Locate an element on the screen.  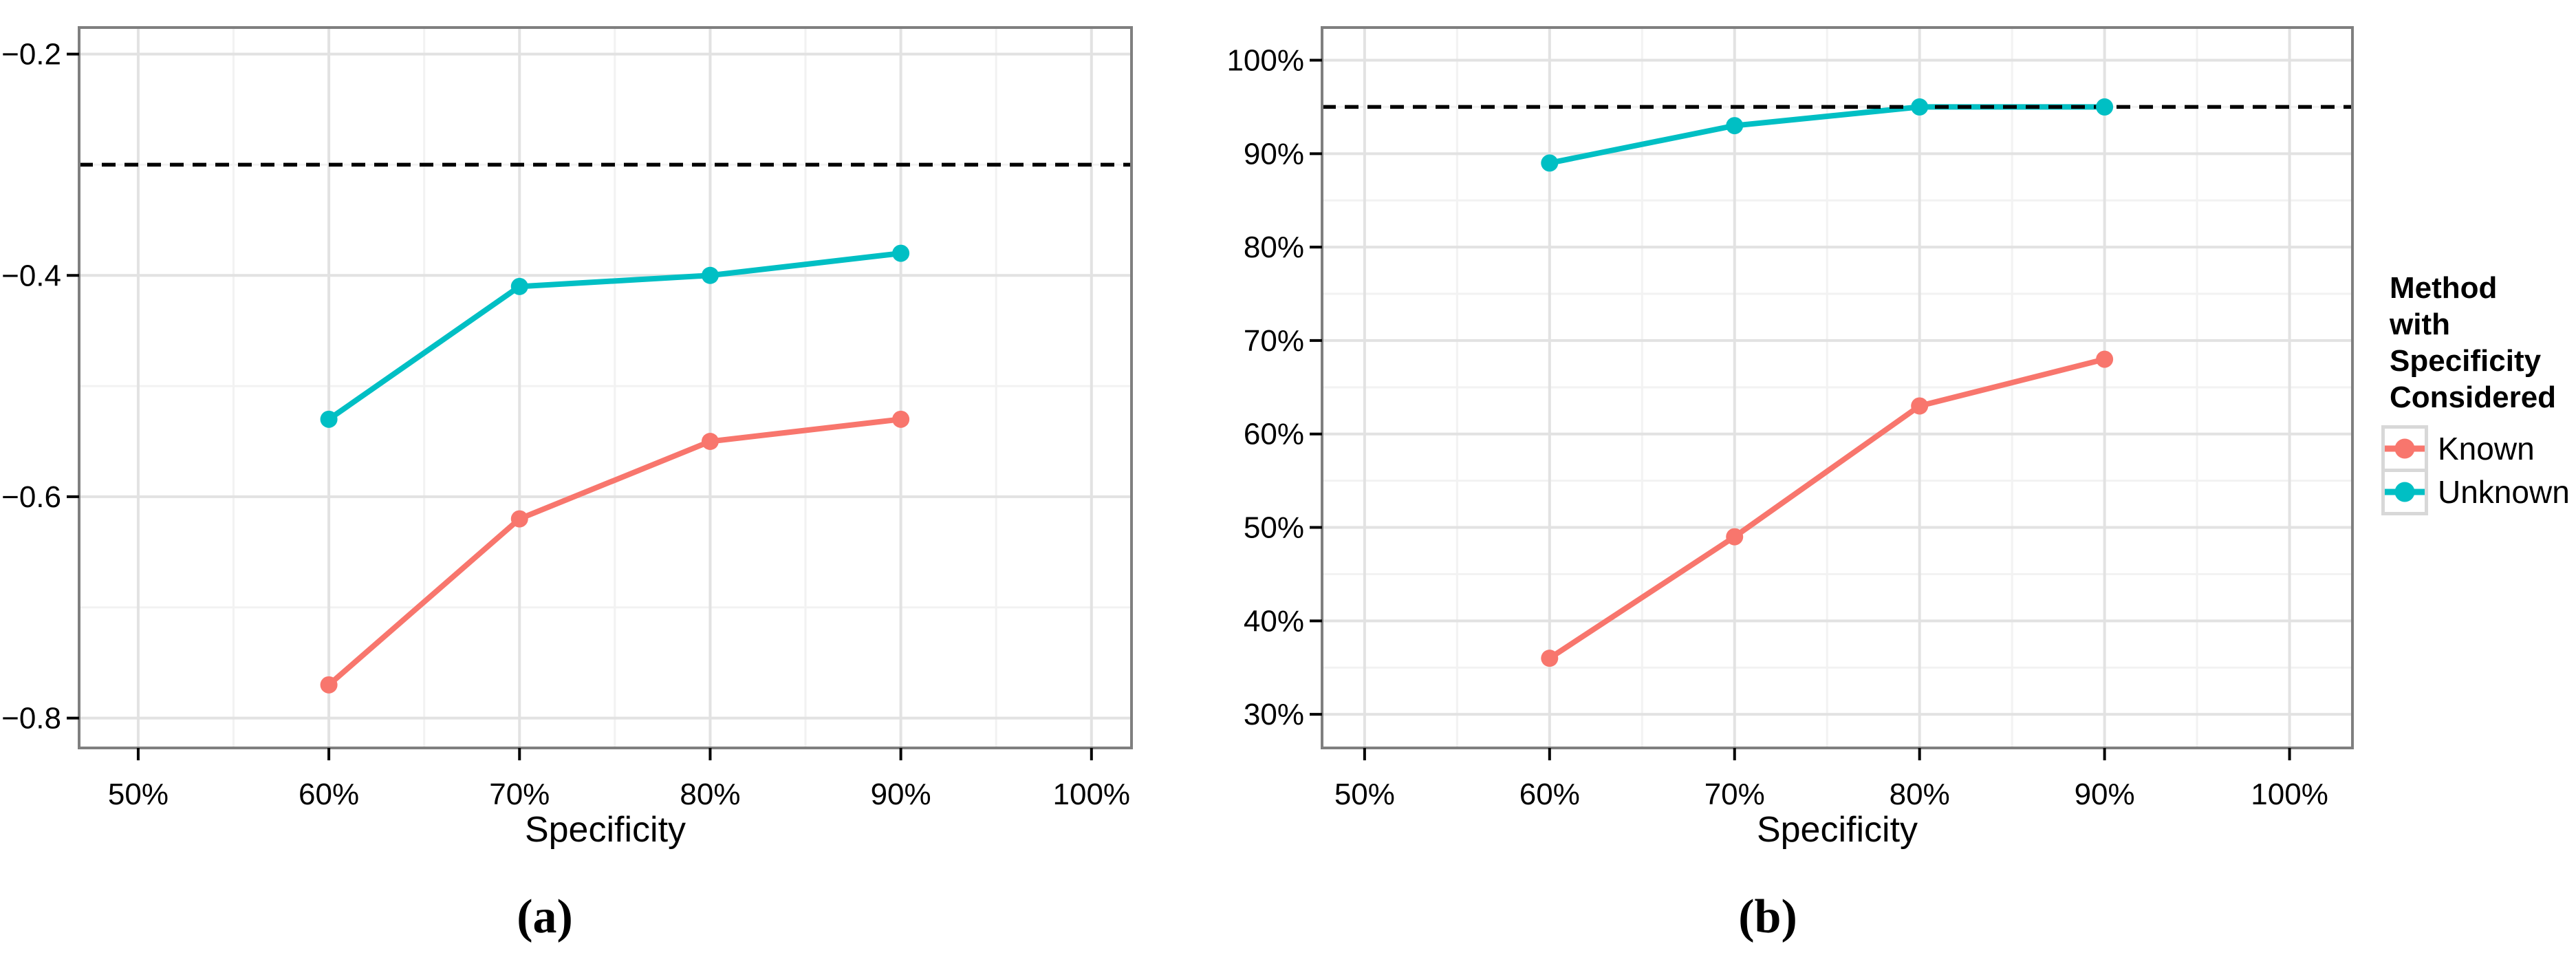
series-lines is located at coordinates (614, 468).